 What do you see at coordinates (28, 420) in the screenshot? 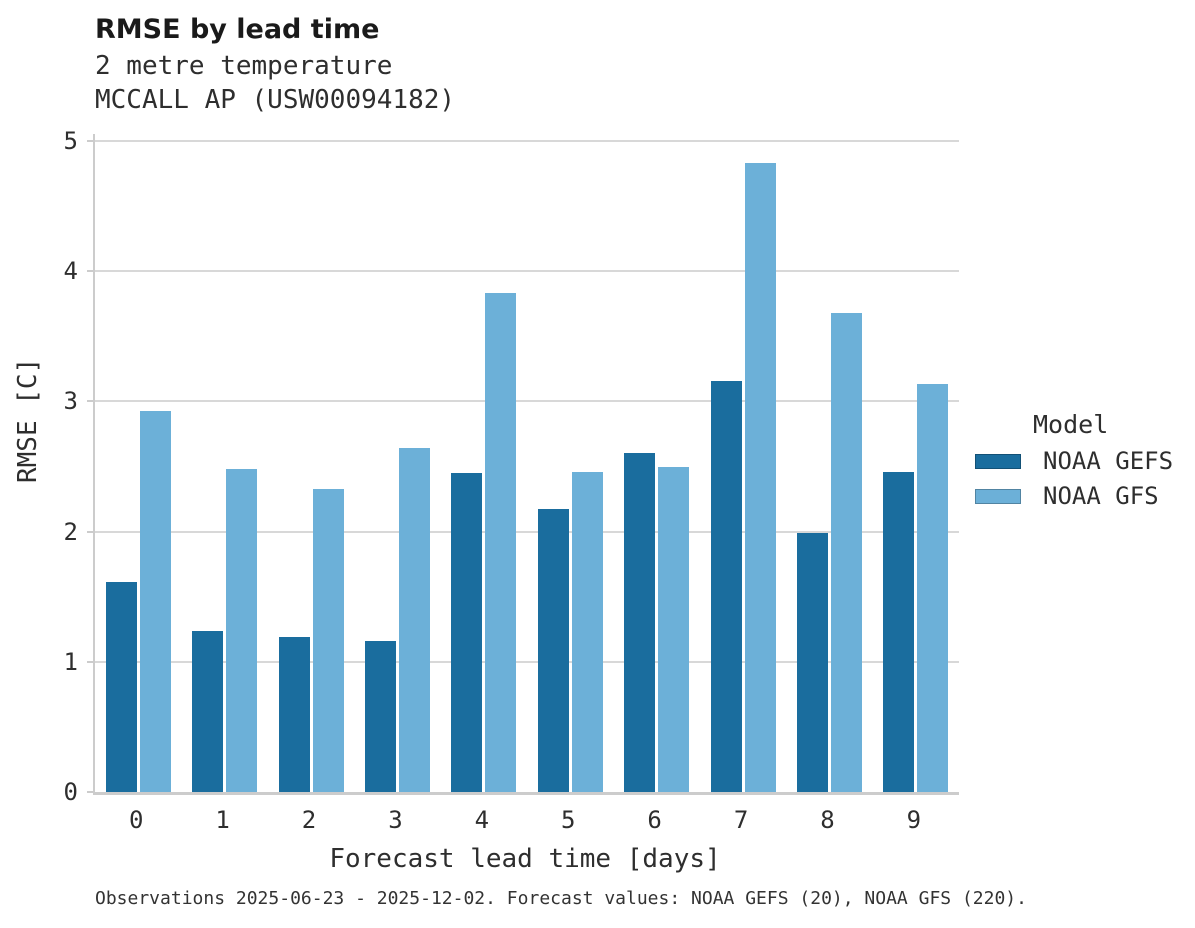
I see `y-axis-title: RMSE [C]` at bounding box center [28, 420].